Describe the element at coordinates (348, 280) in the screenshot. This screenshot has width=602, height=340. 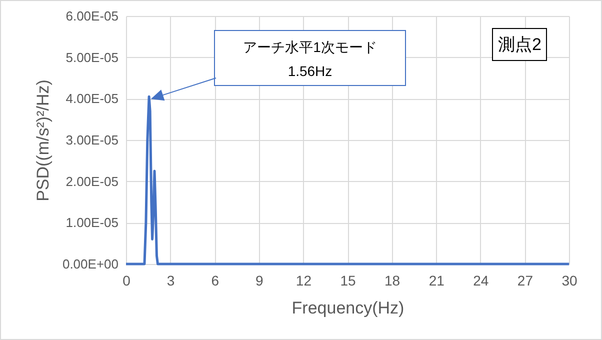
I see `x-tick-label: 15` at that location.